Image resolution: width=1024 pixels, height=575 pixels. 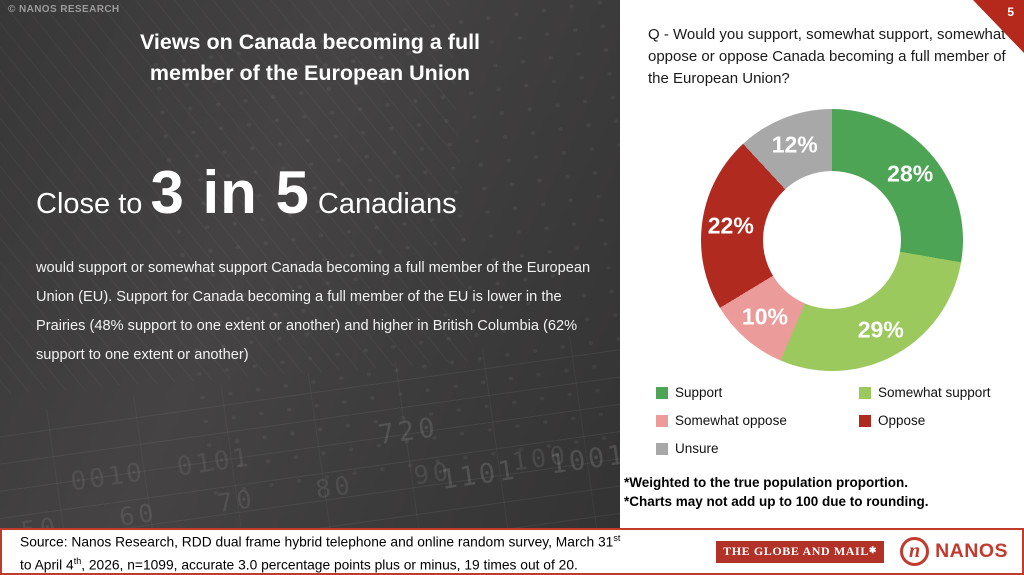 I want to click on legend-swatch-unsure, so click(x=662, y=448).